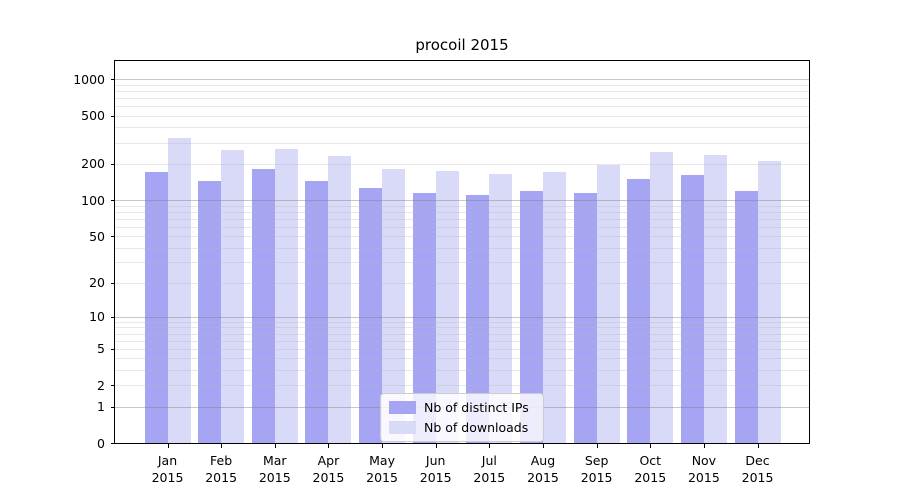  I want to click on x-tick-label-mar: Mar 2015, so click(274, 469).